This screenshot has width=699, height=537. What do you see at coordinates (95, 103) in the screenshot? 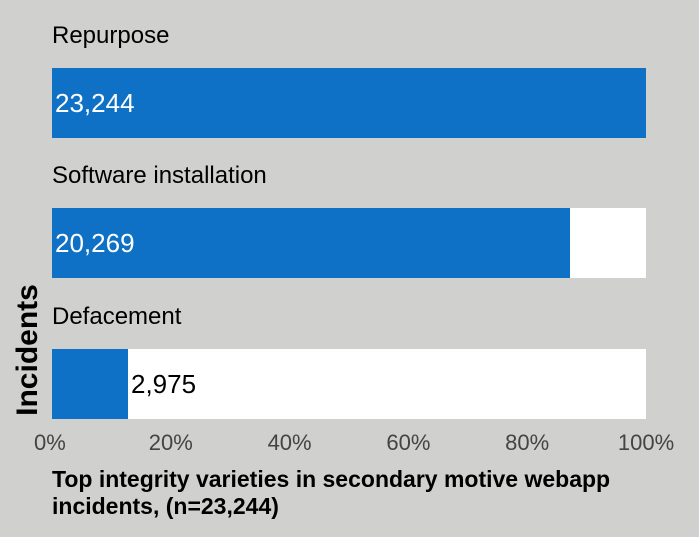
I see `data-label: 23,244` at bounding box center [95, 103].